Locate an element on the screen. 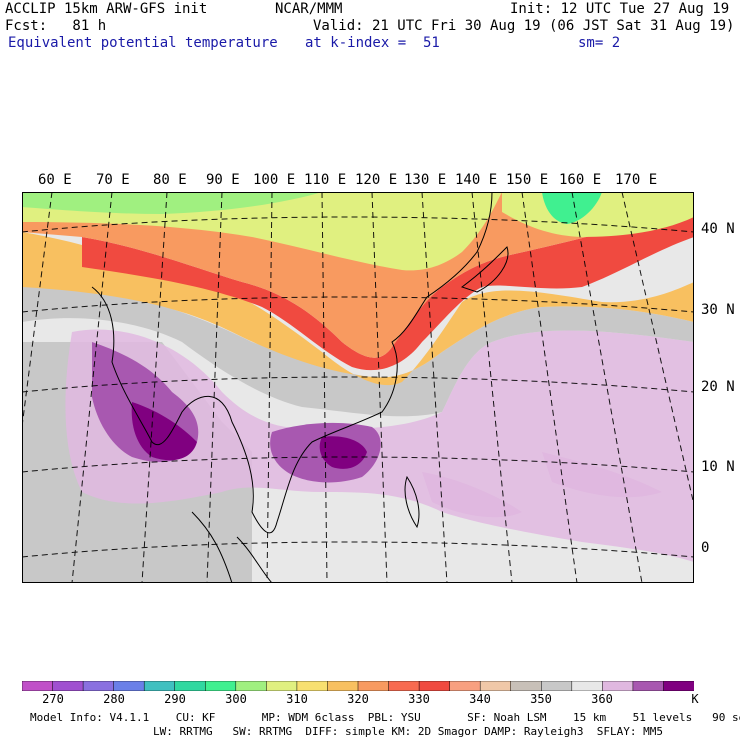 The width and height of the screenshot is (740, 740). colorbar-tick-290: 290 is located at coordinates (175, 699).